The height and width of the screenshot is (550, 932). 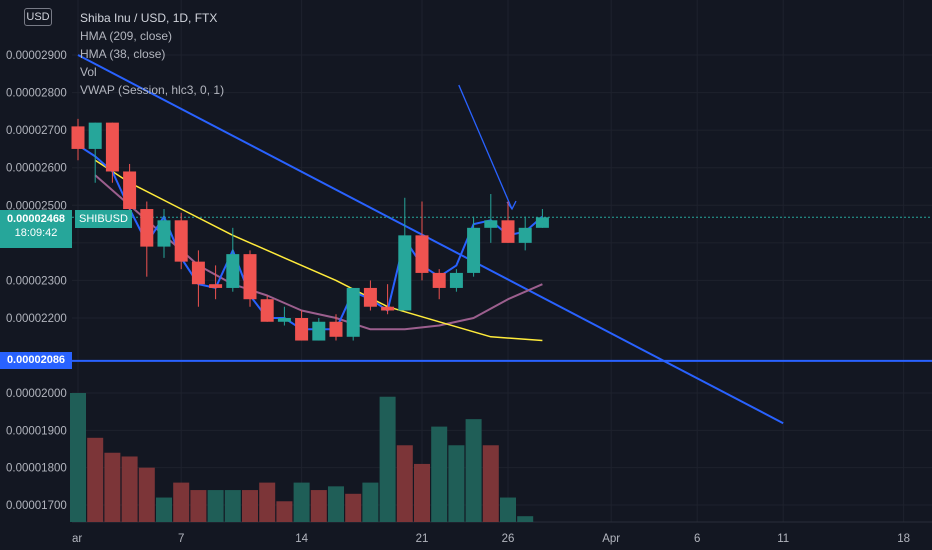 What do you see at coordinates (77, 539) in the screenshot?
I see `x-tick-label: ar` at bounding box center [77, 539].